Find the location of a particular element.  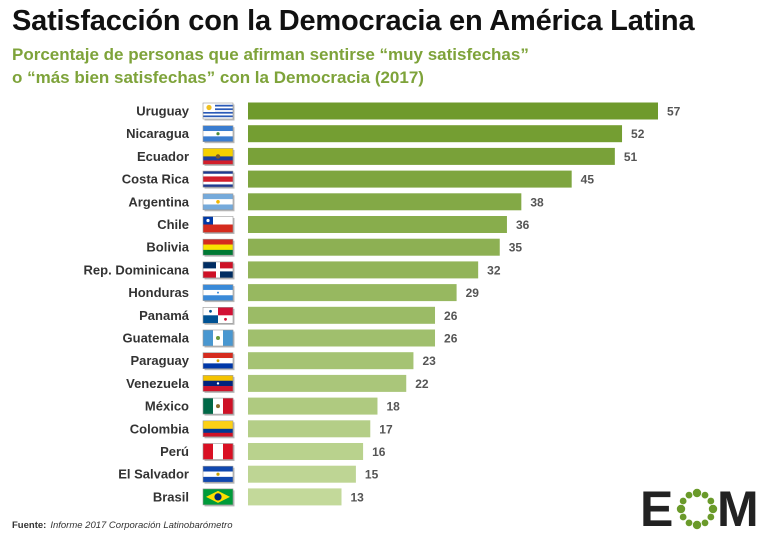

bar-argentina is located at coordinates (385, 202).